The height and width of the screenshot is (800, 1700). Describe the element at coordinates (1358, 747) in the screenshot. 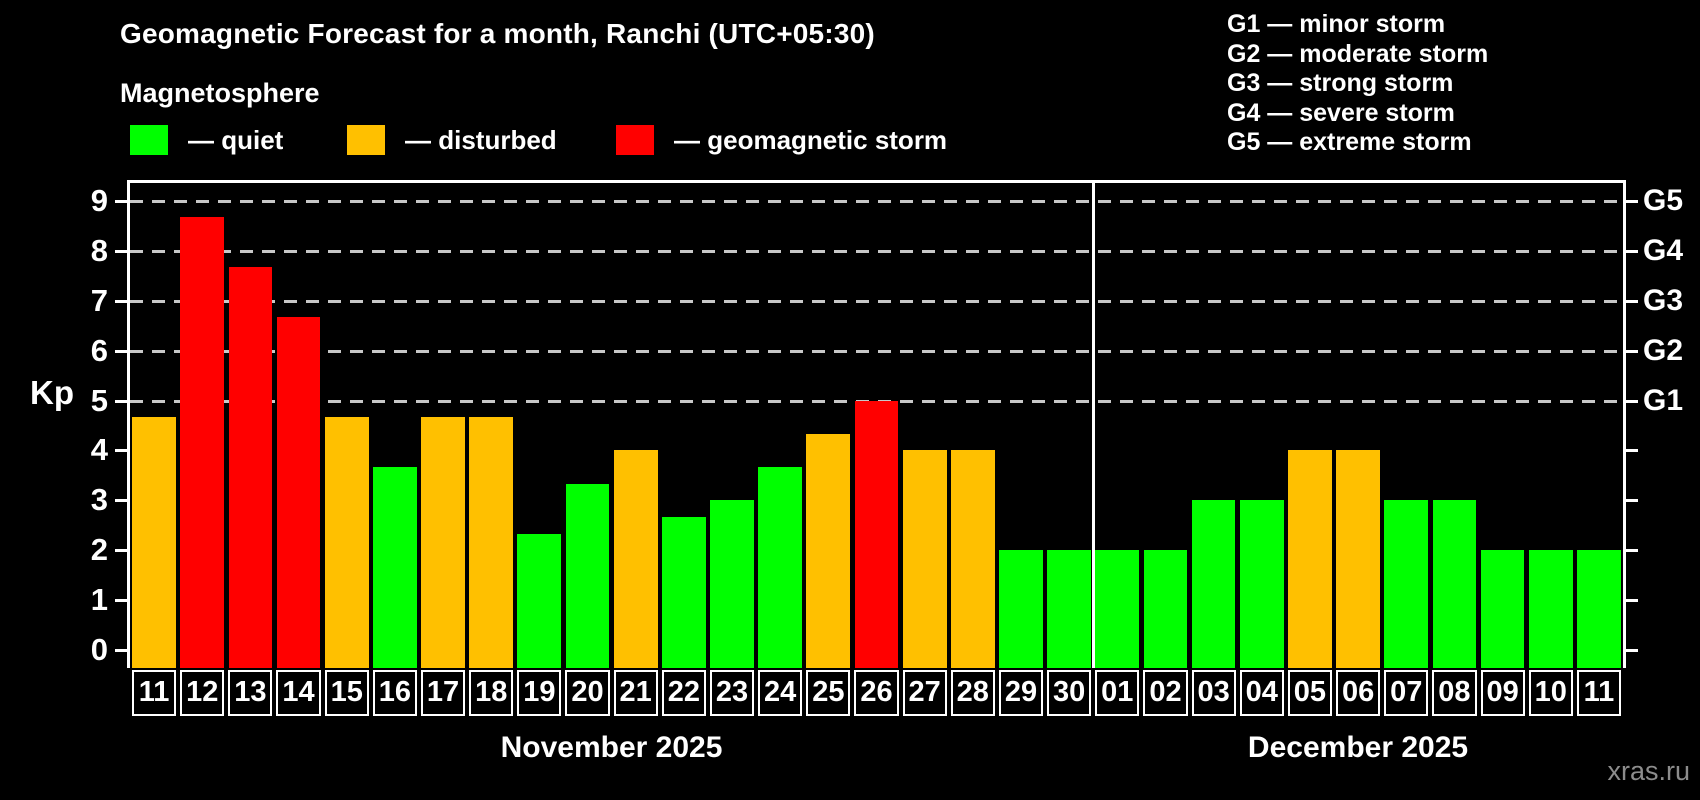

I see `month-label-december: December 2025` at that location.